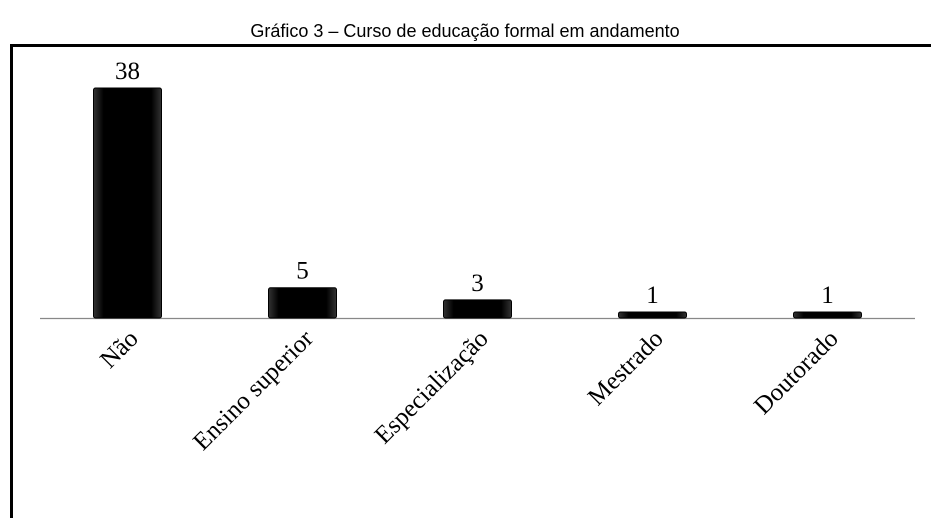  What do you see at coordinates (796, 372) in the screenshot?
I see `x-tick-label: Doutorado` at bounding box center [796, 372].